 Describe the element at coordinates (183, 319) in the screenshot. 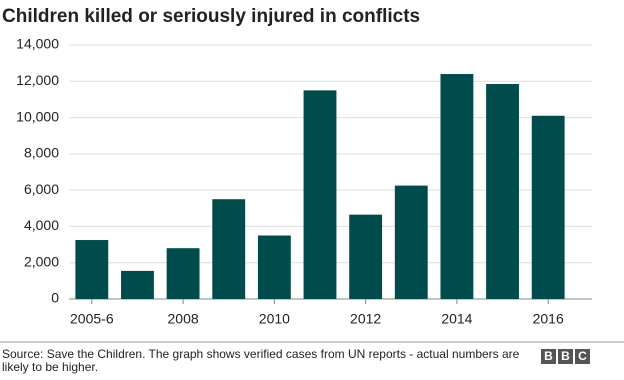

I see `x-tick-label: 2008` at that location.